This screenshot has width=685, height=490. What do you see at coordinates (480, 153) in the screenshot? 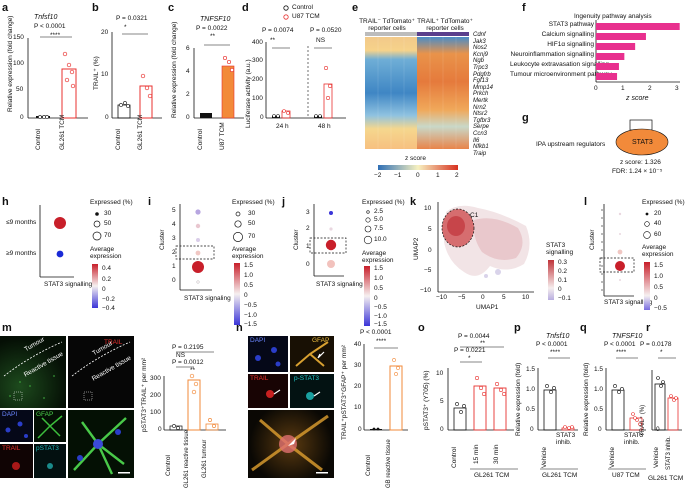
I see `gene-label: Traip` at bounding box center [480, 153].